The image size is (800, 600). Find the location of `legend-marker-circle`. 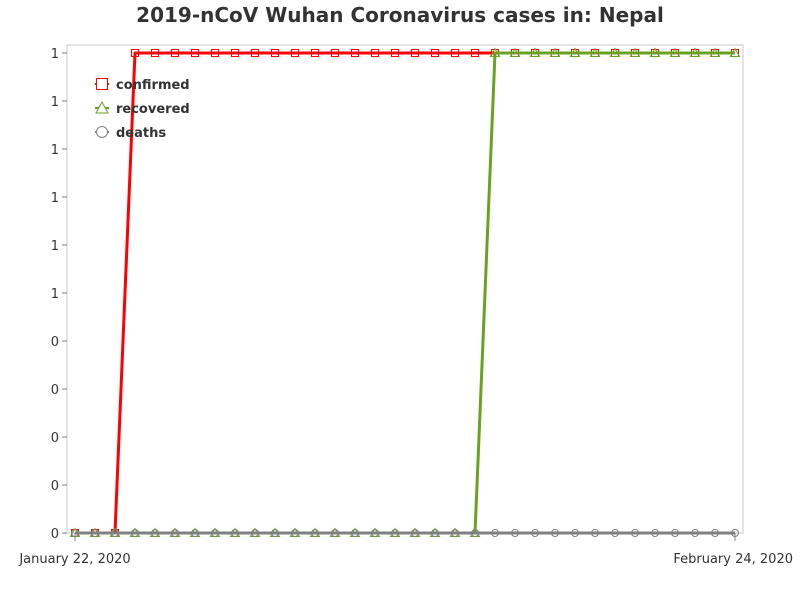

legend-marker-circle is located at coordinates (102, 132).